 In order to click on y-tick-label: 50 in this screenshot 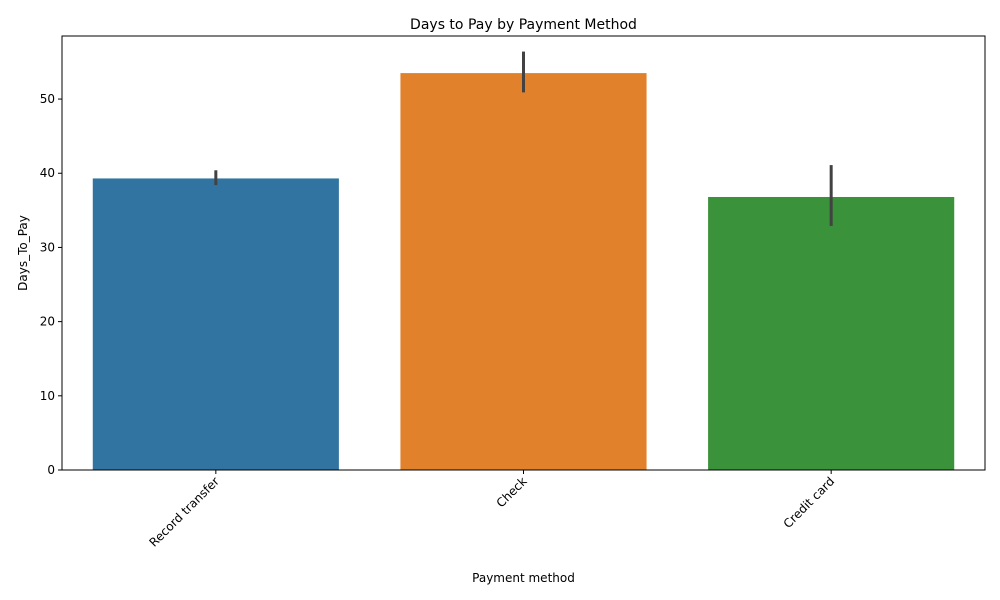, I will do `click(47, 99)`.